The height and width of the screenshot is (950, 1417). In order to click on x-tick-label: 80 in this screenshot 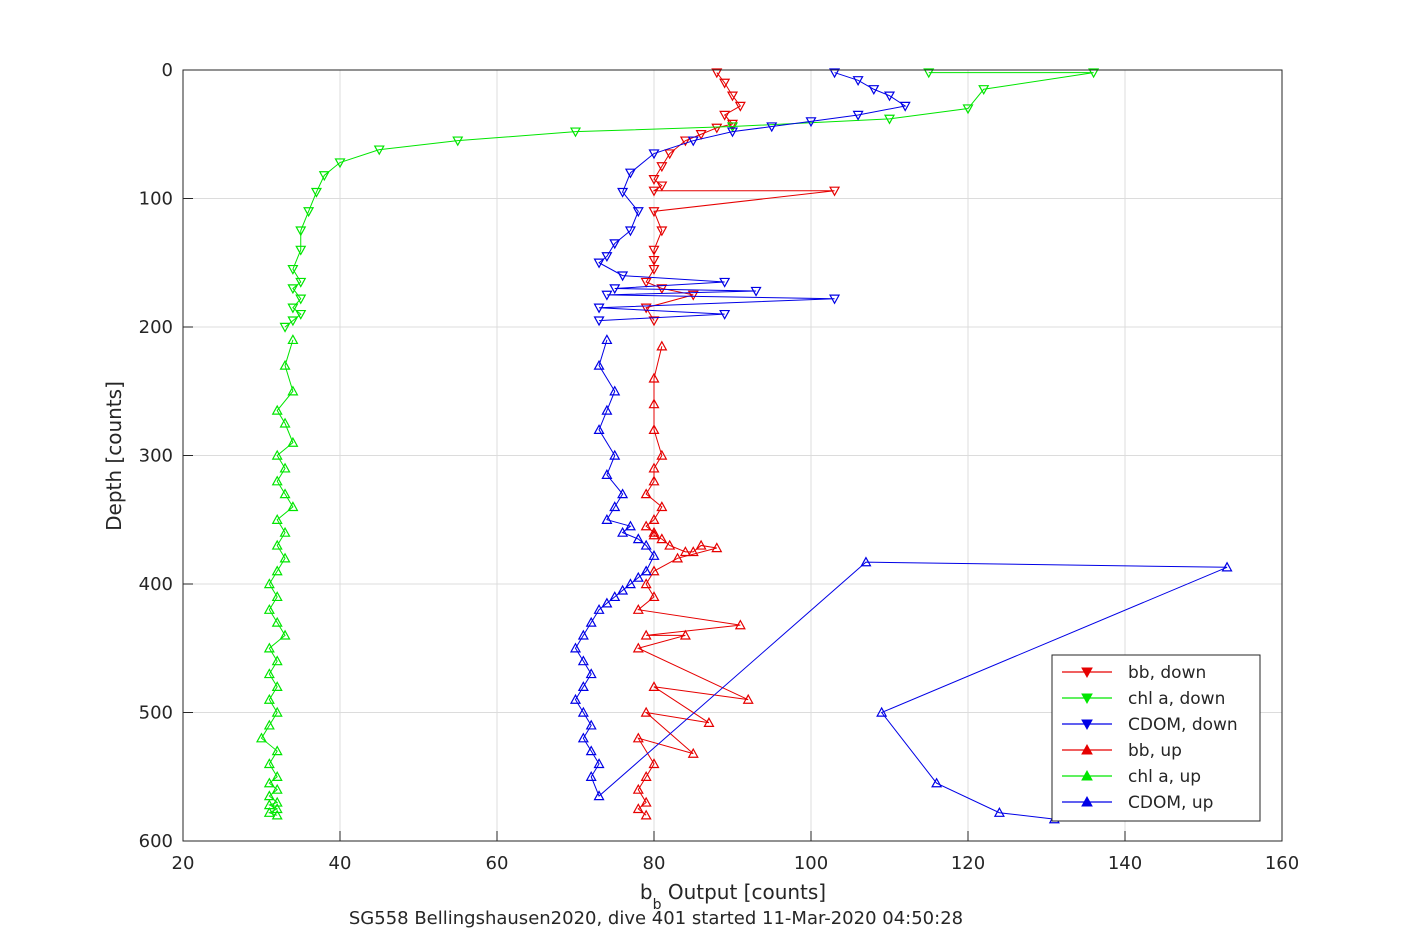, I will do `click(654, 863)`.